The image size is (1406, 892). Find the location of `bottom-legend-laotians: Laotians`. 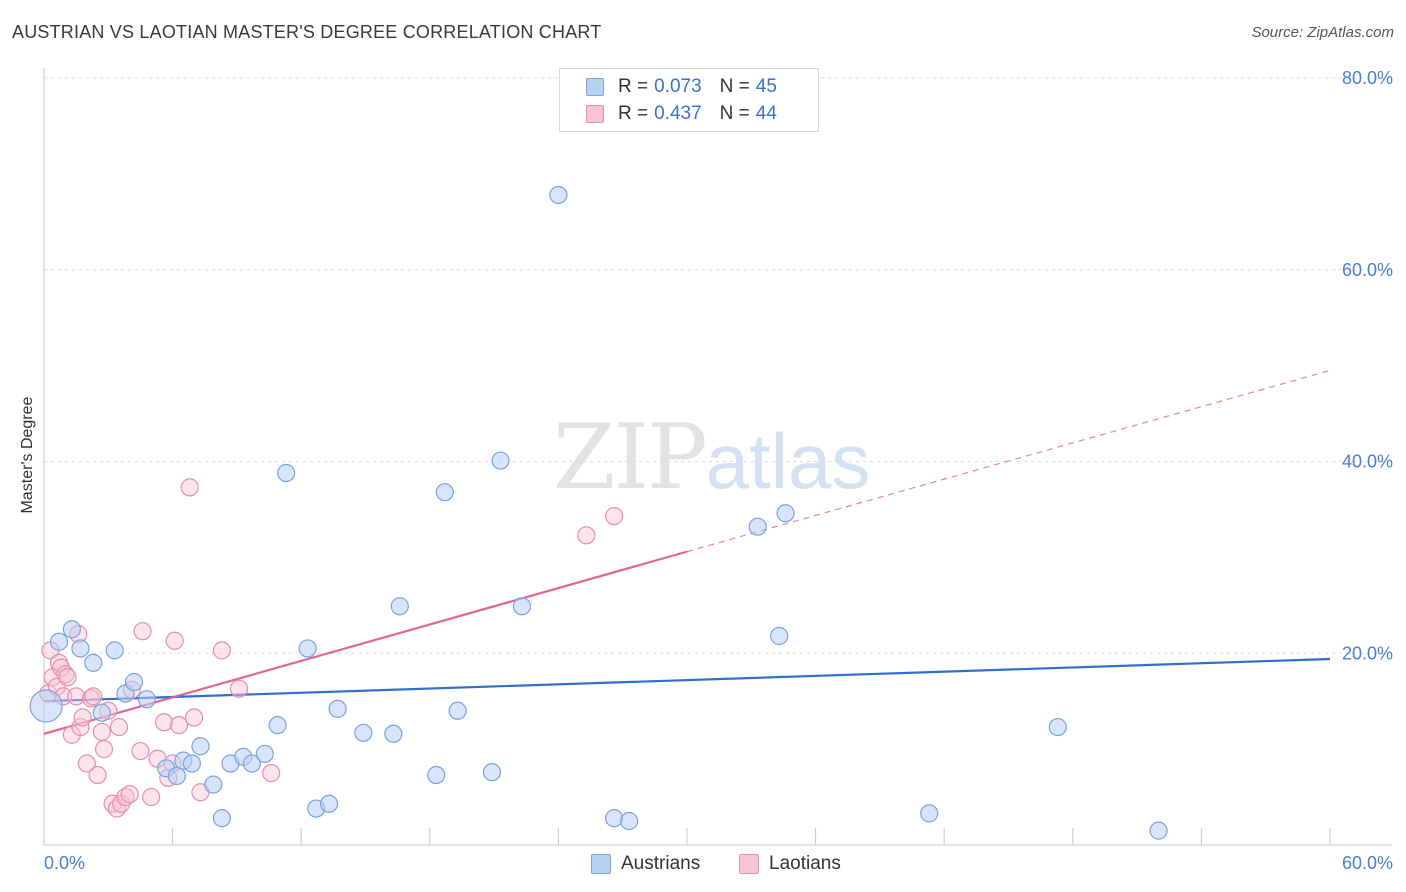

bottom-legend-laotians: Laotians is located at coordinates (790, 864).